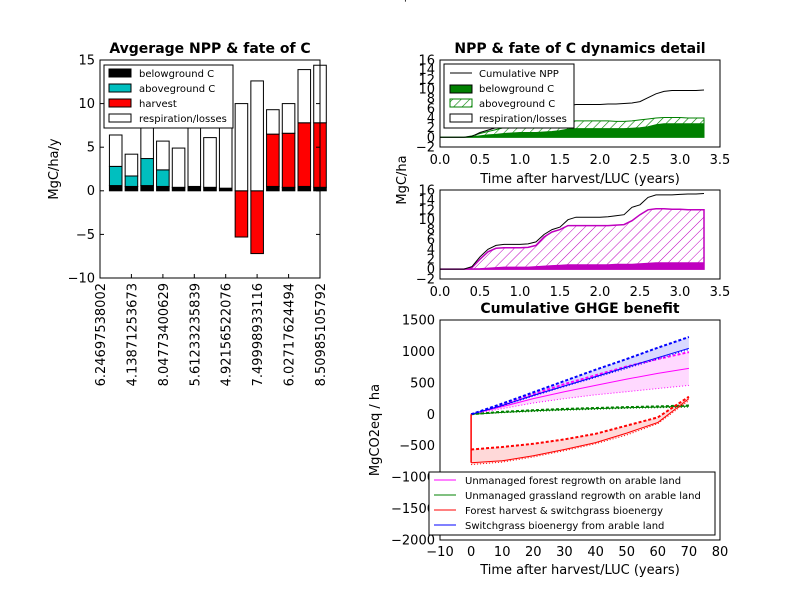  I want to click on ghg-xtick: 60, so click(658, 552).